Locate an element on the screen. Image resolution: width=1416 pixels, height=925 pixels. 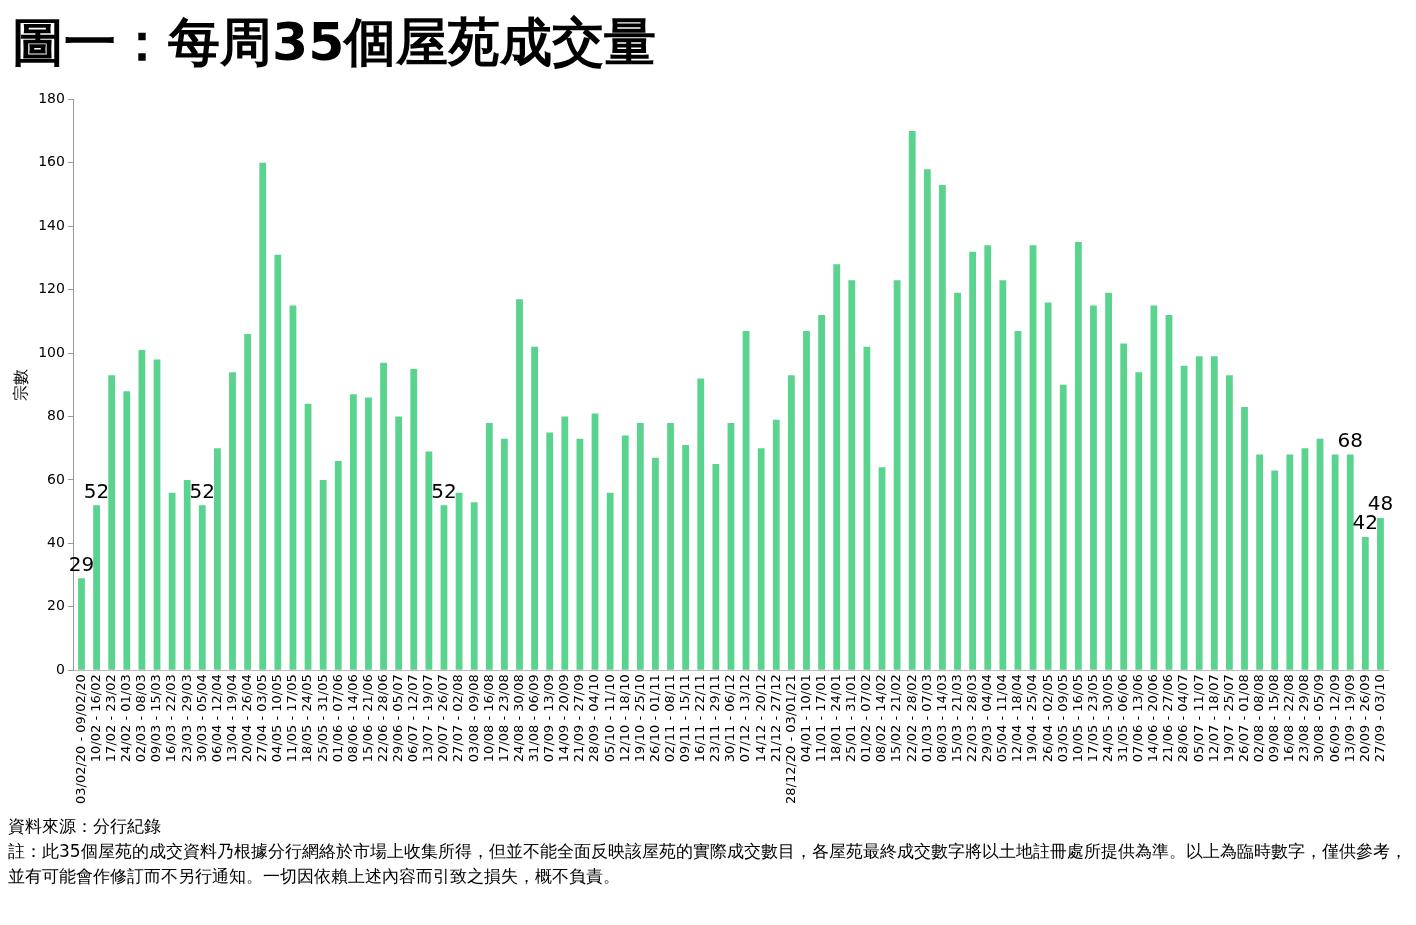
x-tick-label: 28/09 - 04/10 is located at coordinates (594, 718).